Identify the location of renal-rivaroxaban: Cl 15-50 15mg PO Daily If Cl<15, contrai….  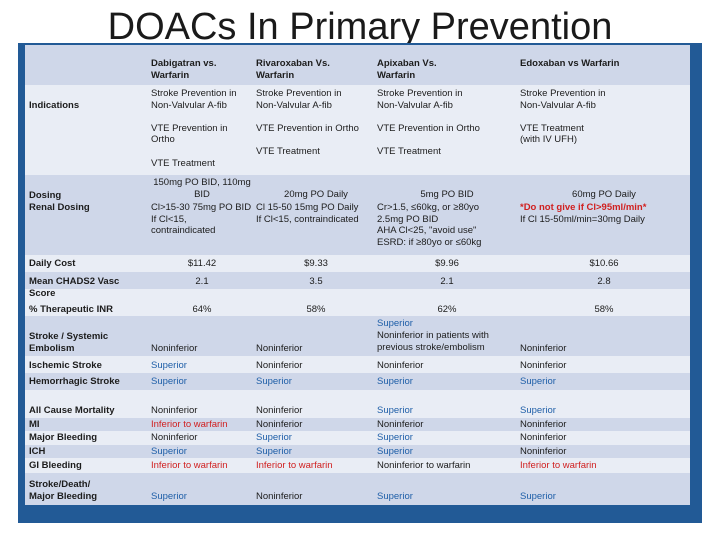
(307, 213).